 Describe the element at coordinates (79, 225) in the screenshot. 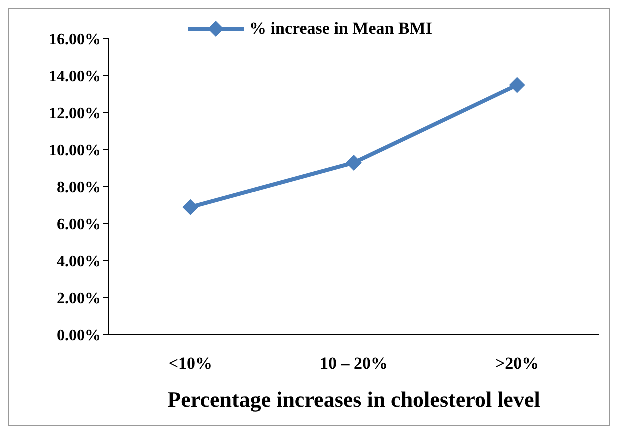

I see `y-tick-label: 6.00%` at that location.